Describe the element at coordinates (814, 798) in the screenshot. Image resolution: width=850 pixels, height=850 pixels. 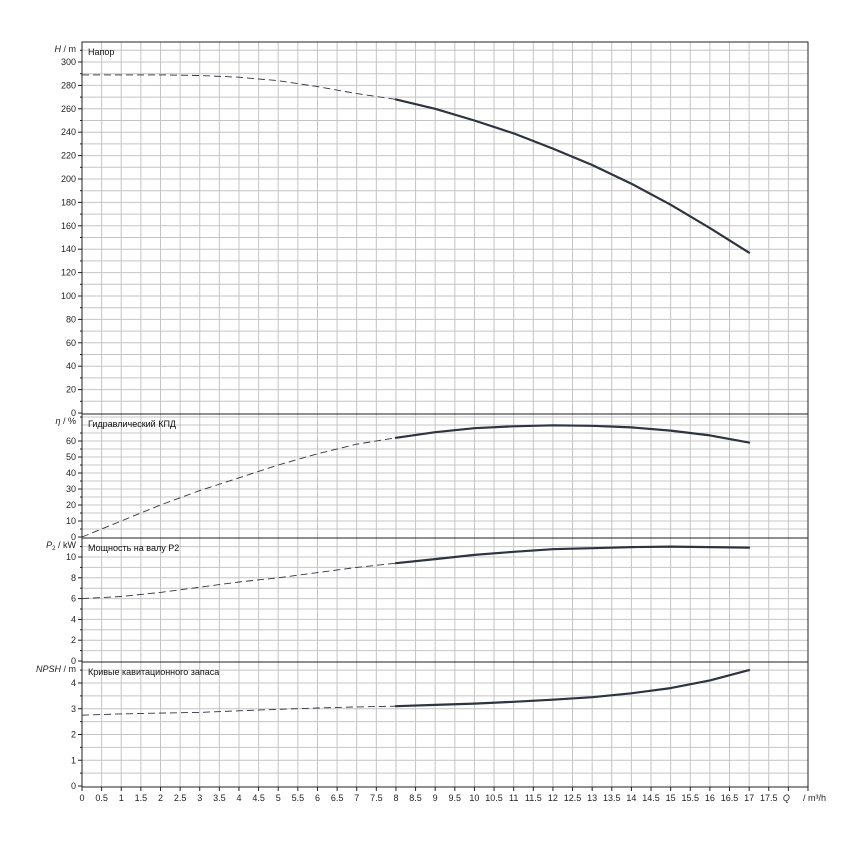
I see `x-axis-unit-label: / m³/h` at that location.